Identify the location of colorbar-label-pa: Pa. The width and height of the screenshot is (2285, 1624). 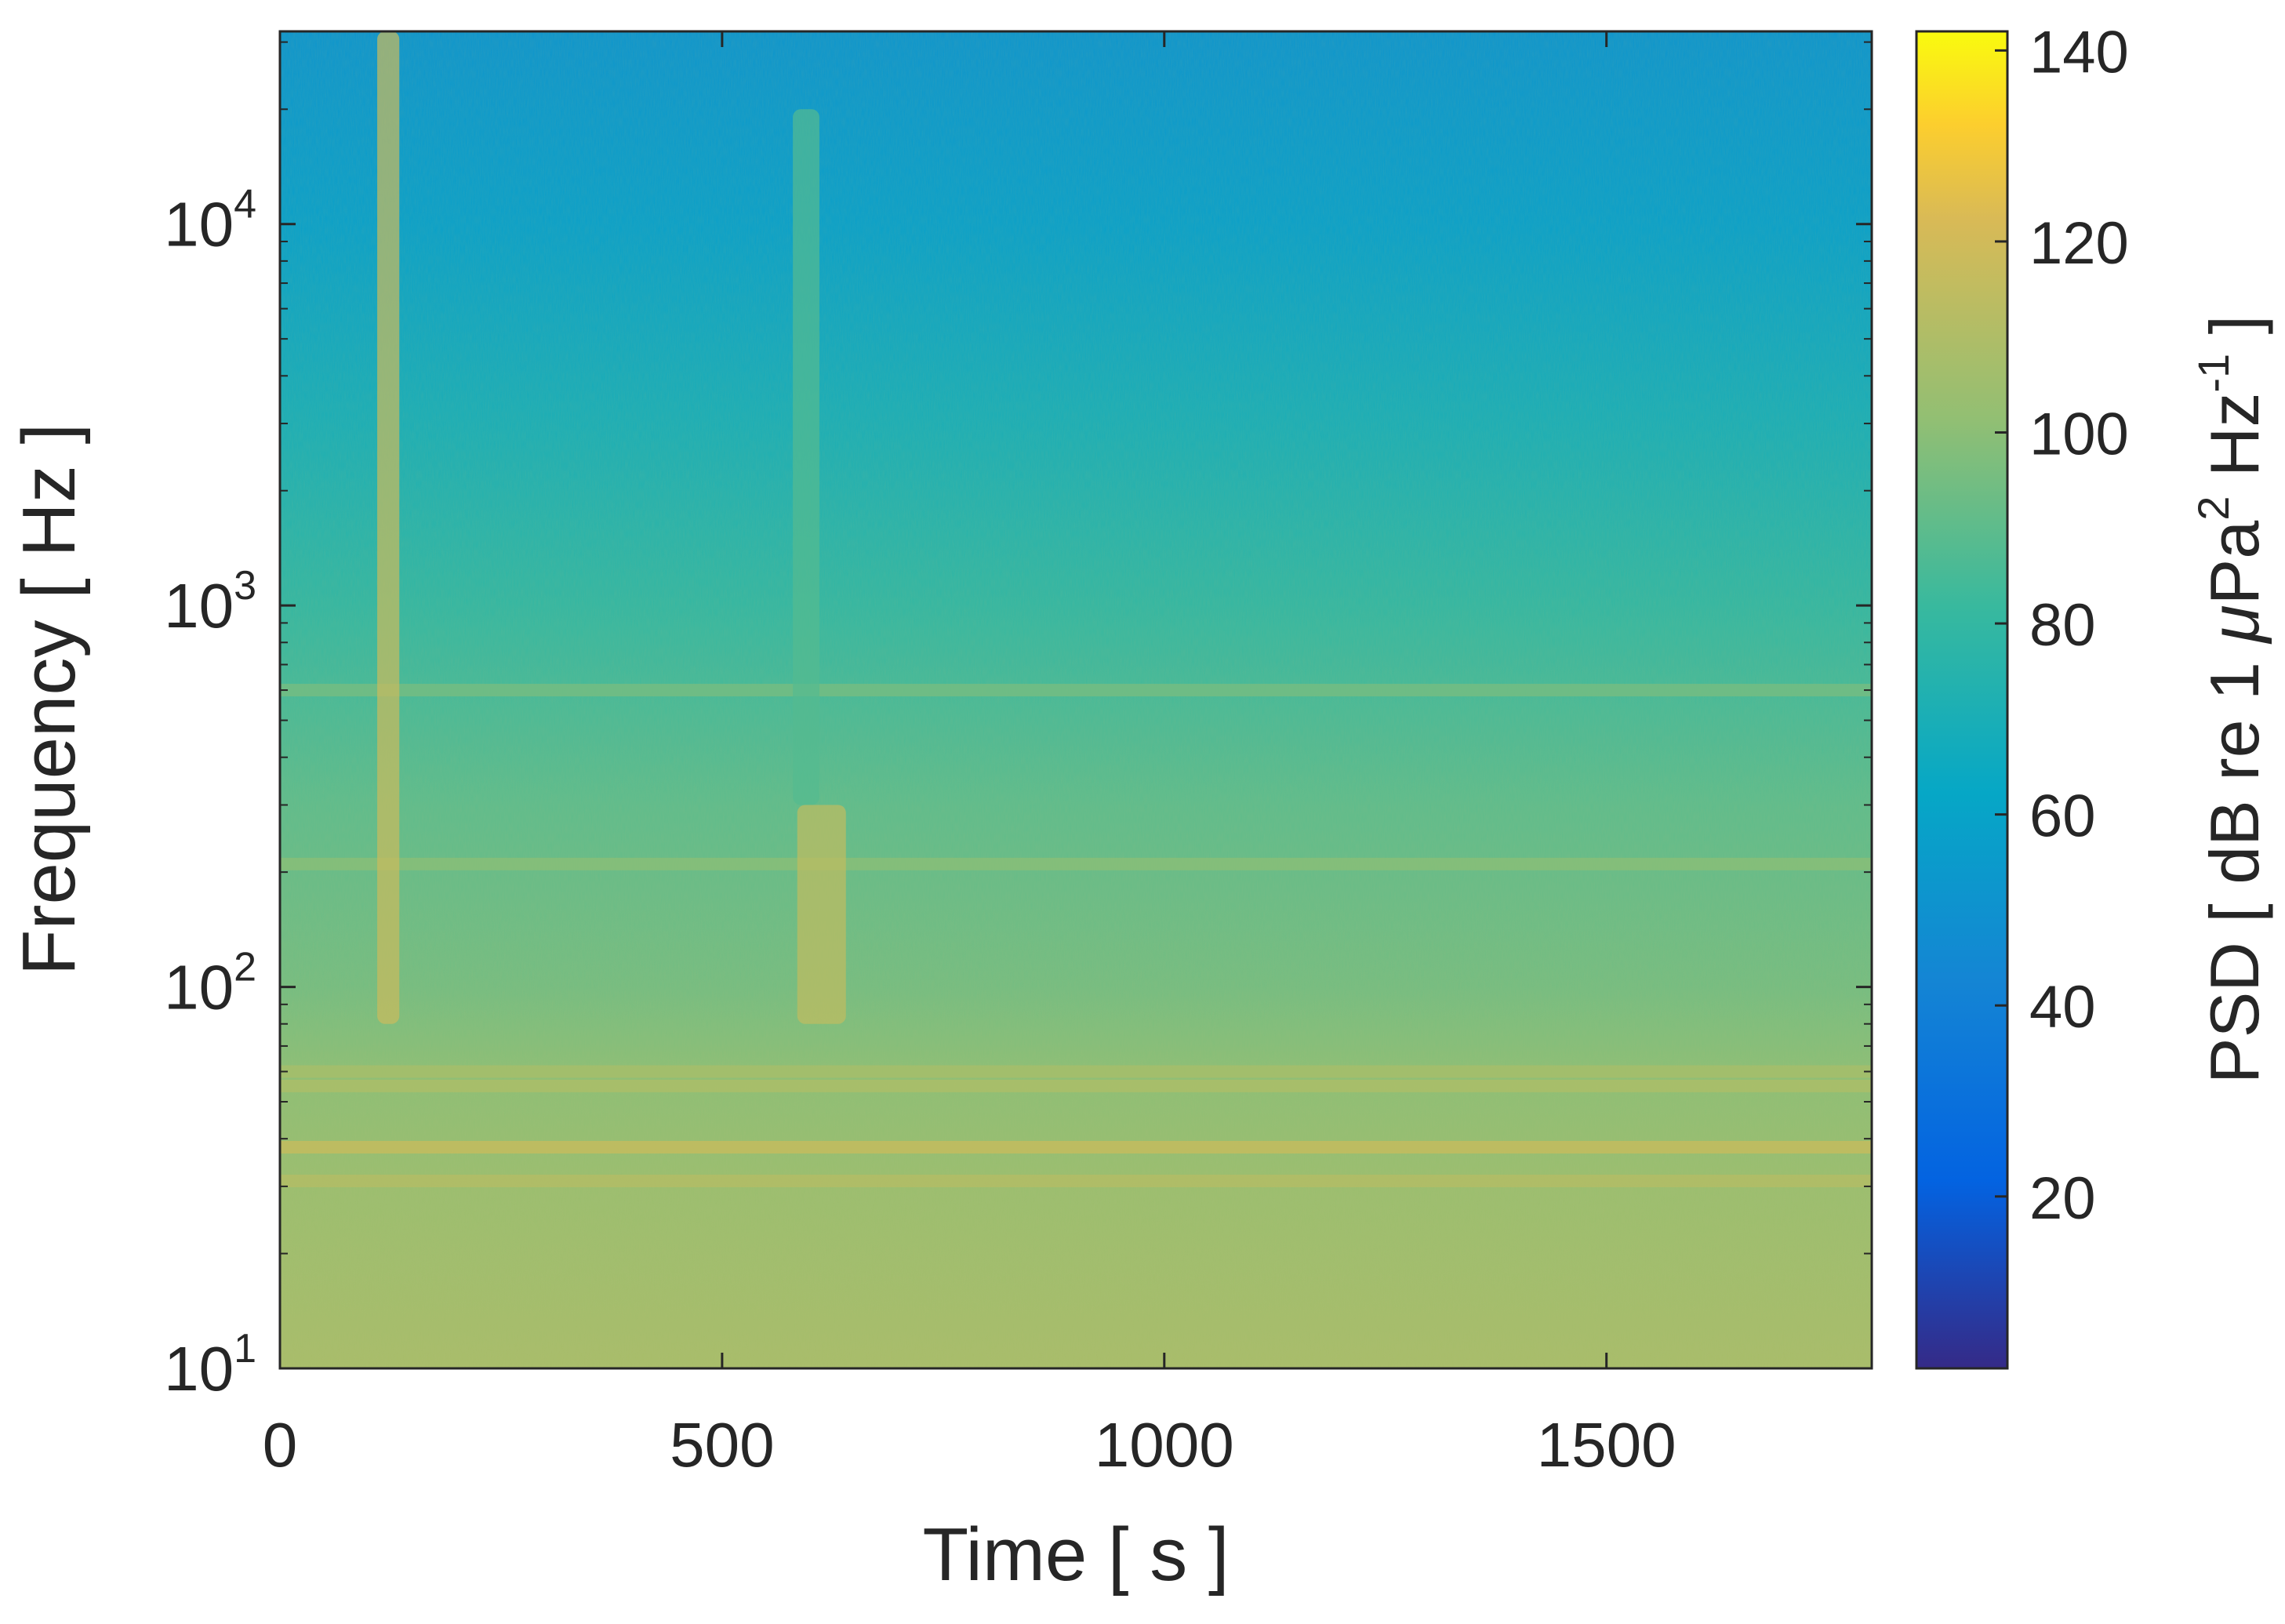
(2234, 563).